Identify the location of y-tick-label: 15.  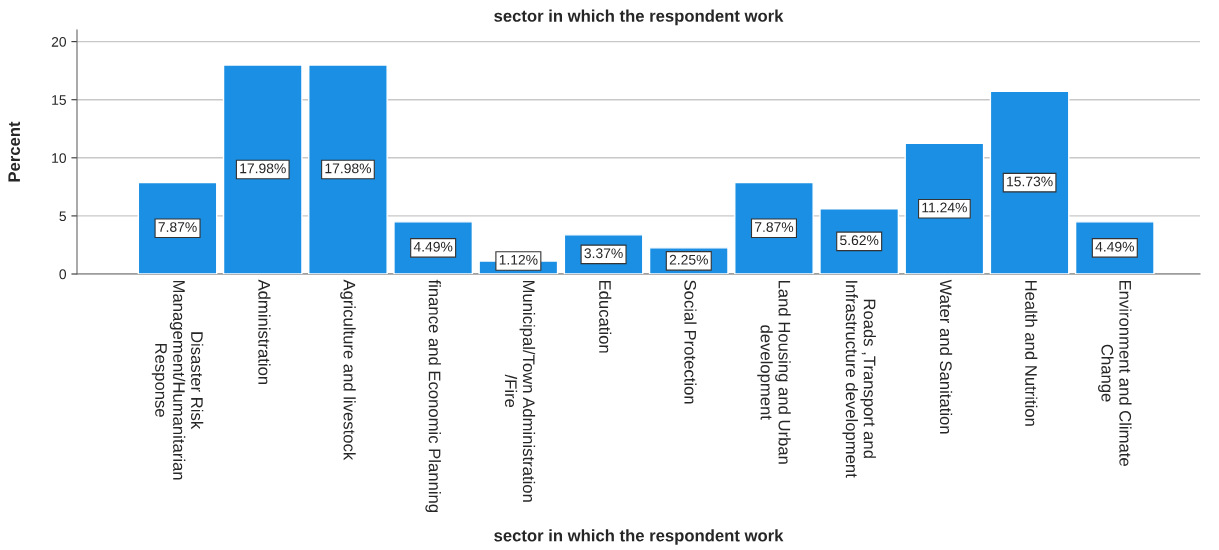
(59, 100).